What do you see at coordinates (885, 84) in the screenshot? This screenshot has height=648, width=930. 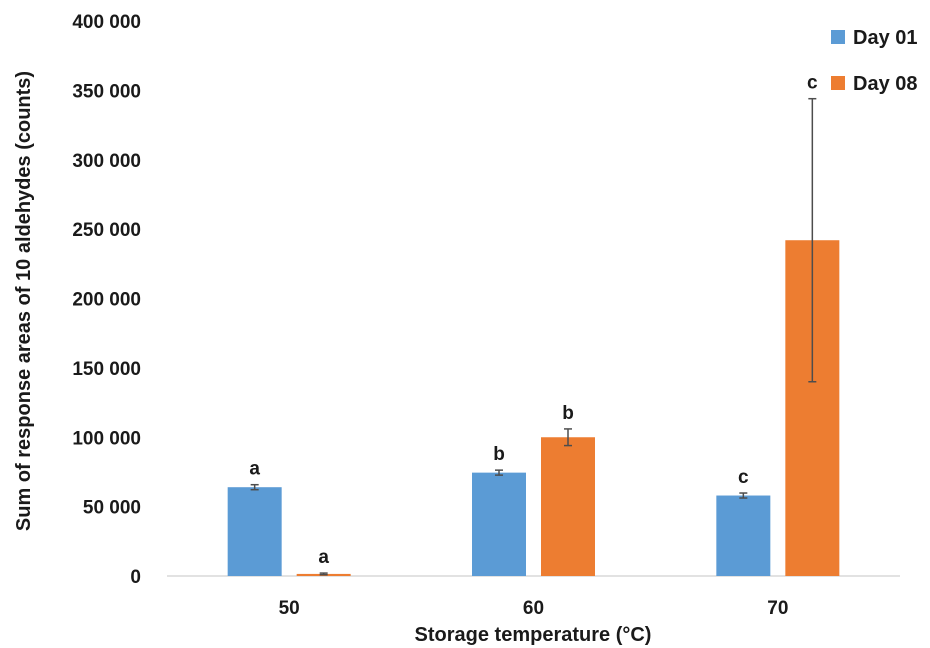 I see `legend-label: Day 08` at bounding box center [885, 84].